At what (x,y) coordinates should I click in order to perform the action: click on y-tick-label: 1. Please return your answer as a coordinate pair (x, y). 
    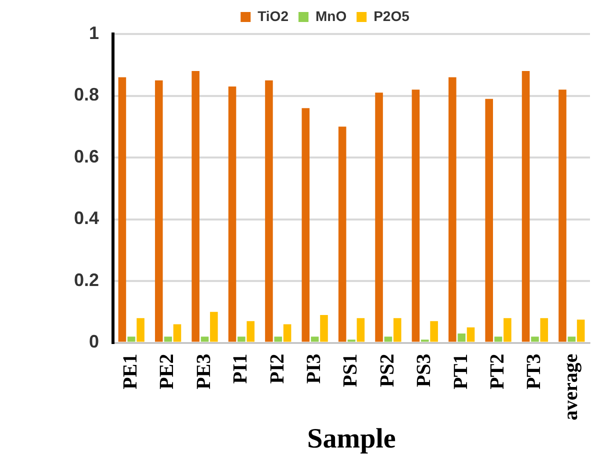
    Looking at the image, I should click on (94, 32).